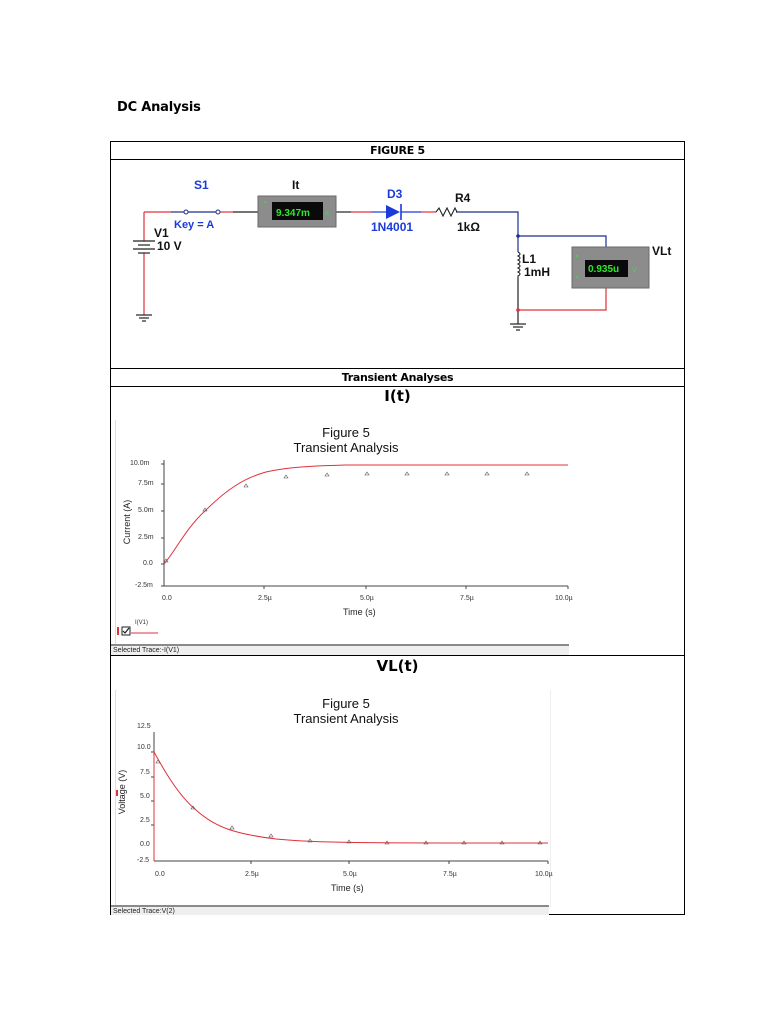 The image size is (768, 1024). I want to click on y-tick: -2.5, so click(143, 860).